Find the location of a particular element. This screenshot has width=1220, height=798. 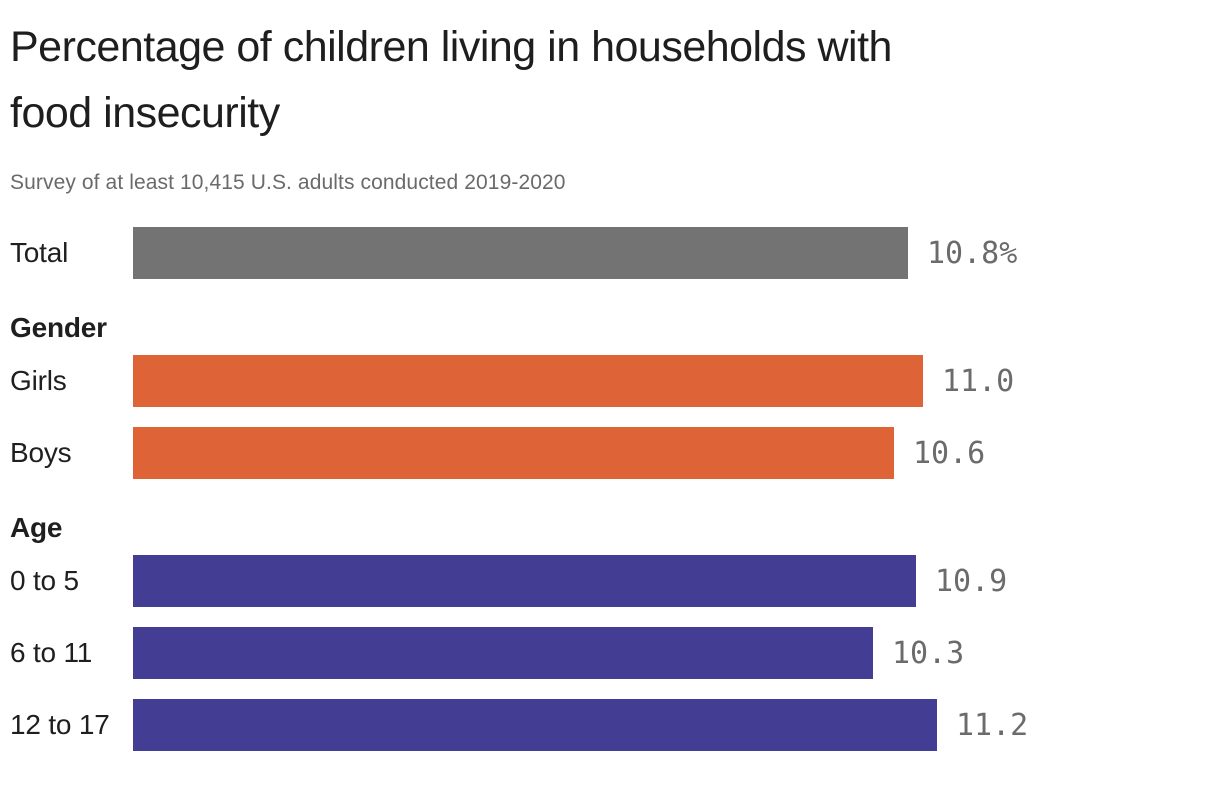

bar-row-12-to-17: 12 to 17 11.2 is located at coordinates (615, 725).